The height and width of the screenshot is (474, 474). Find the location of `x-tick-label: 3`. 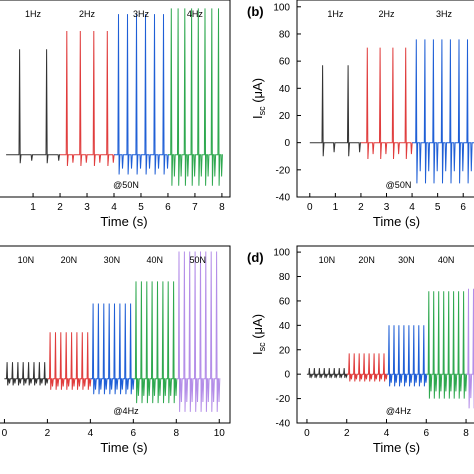

x-tick-label: 3 is located at coordinates (387, 207).